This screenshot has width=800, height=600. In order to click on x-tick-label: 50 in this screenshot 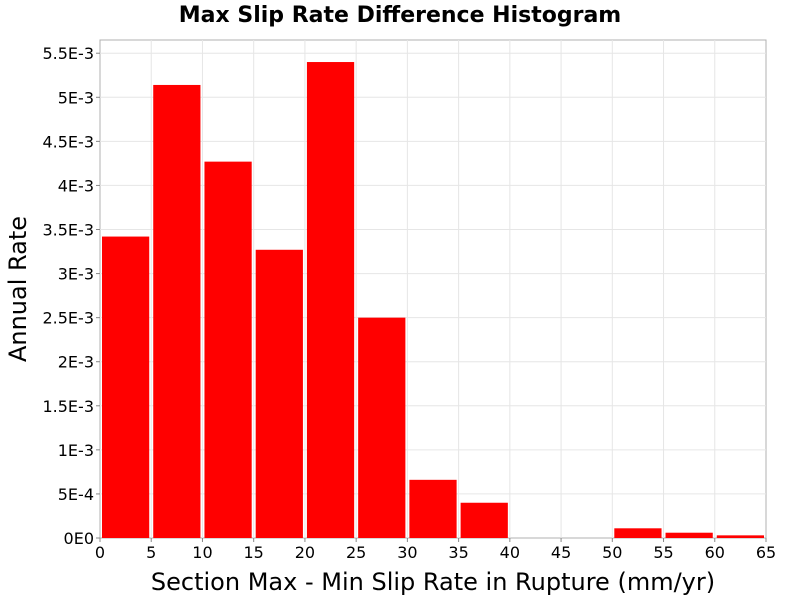, I will do `click(612, 552)`.